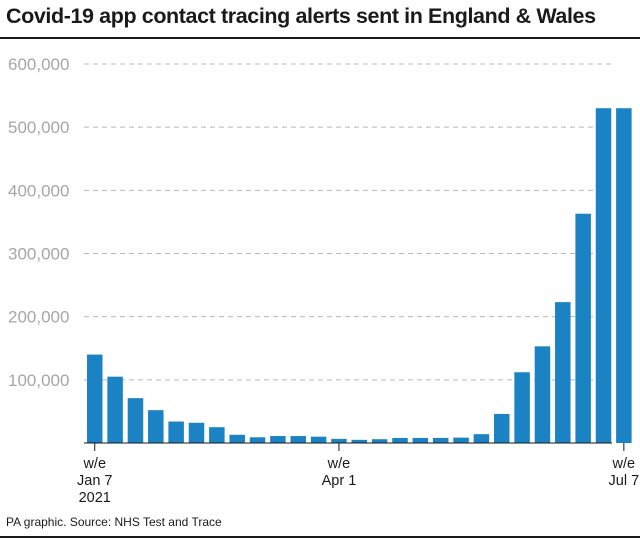 Image resolution: width=640 pixels, height=538 pixels. Describe the element at coordinates (114, 522) in the screenshot. I see `source-note: PA graphic. Source: NHS Test and Trace` at that location.